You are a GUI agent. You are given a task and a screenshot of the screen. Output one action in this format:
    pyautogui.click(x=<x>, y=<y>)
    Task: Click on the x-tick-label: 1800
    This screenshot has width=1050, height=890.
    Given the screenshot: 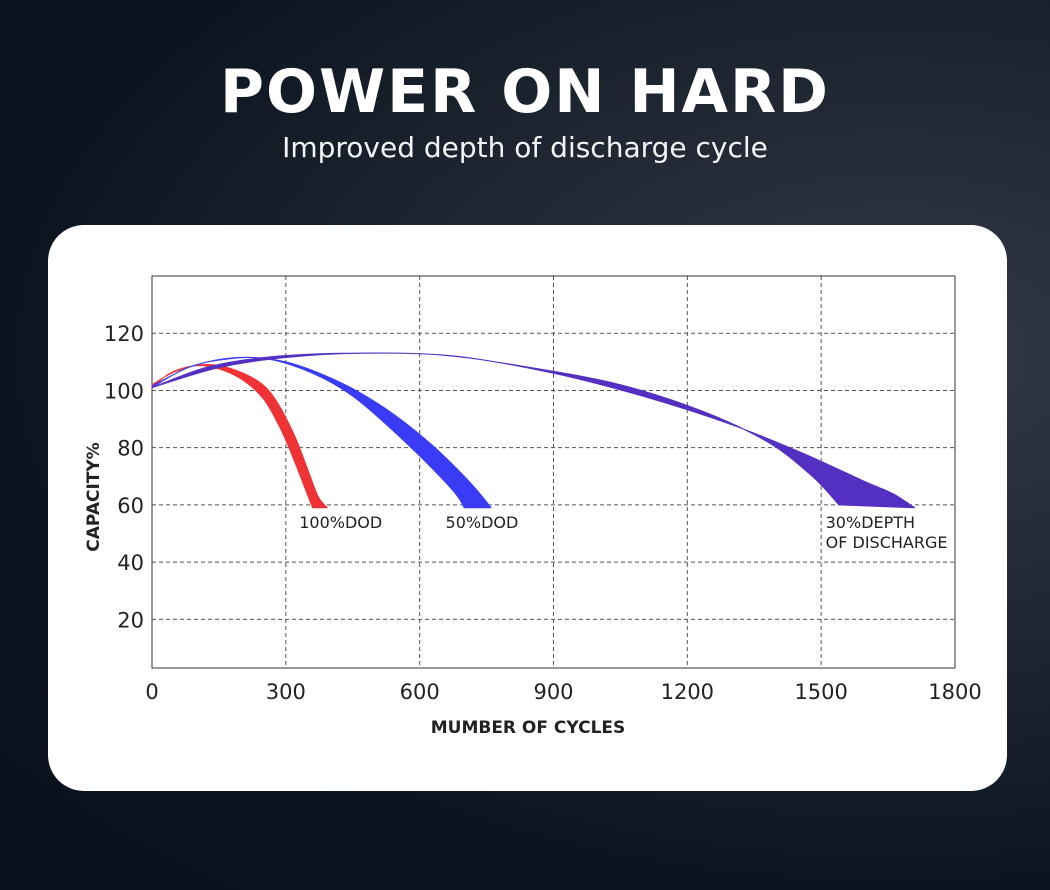 What is the action you would take?
    pyautogui.click(x=954, y=692)
    